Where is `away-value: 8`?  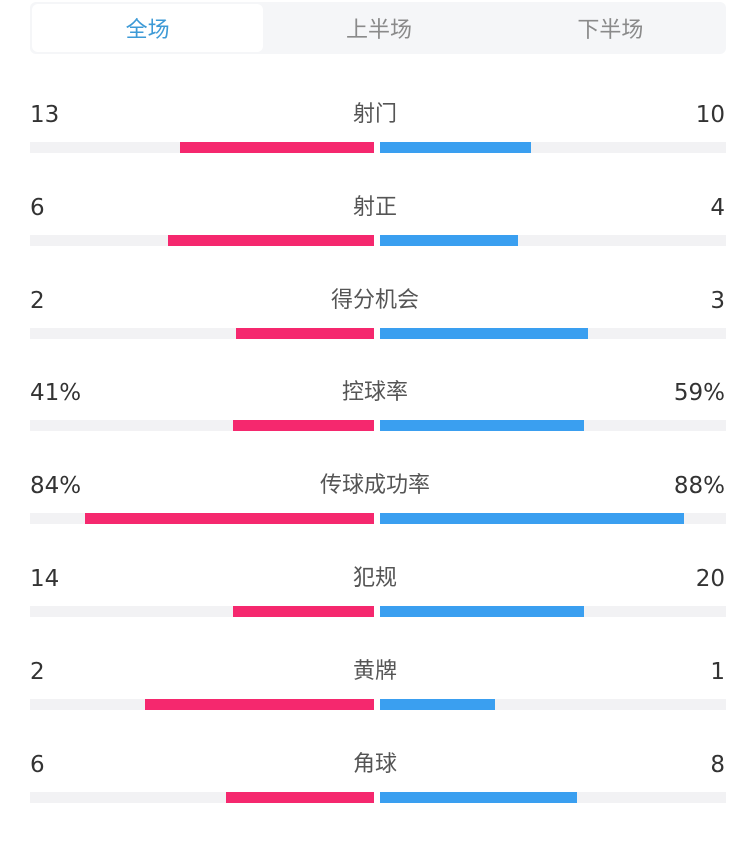
away-value: 8 is located at coordinates (717, 764).